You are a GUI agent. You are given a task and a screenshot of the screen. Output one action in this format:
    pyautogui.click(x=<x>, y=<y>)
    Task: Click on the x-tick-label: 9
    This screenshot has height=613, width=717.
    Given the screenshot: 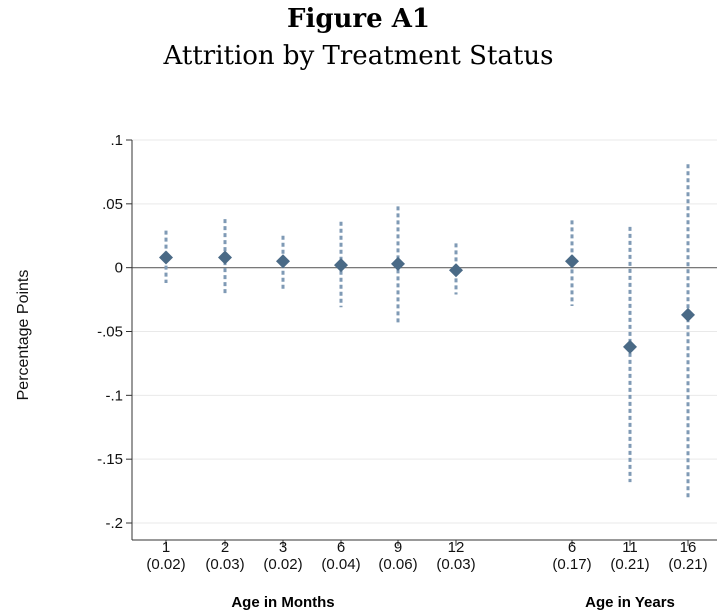 What is the action you would take?
    pyautogui.click(x=398, y=547)
    